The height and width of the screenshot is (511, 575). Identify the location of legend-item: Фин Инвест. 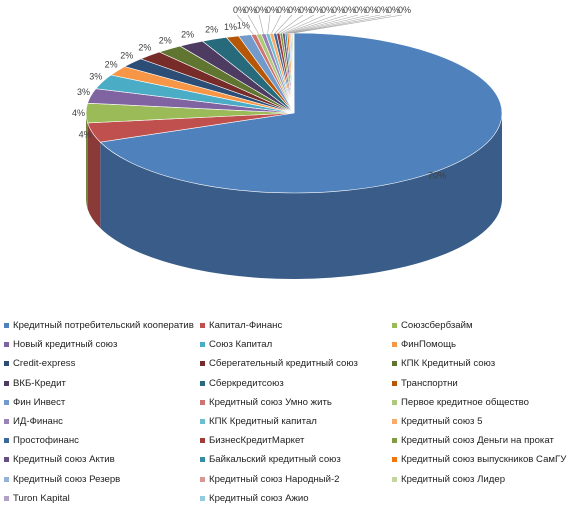
(102, 402).